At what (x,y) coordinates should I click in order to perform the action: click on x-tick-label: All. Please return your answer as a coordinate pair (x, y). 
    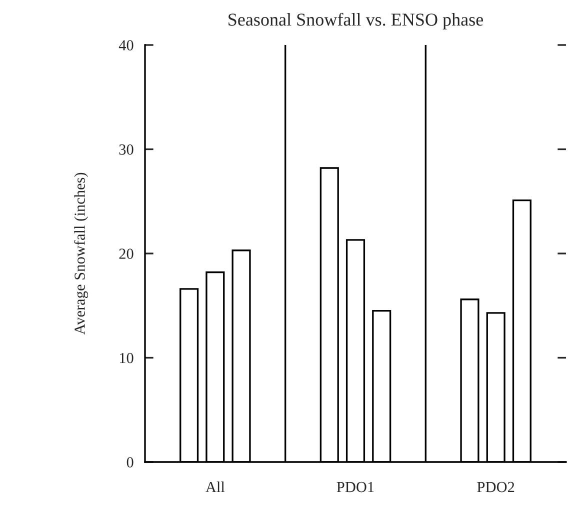
    Looking at the image, I should click on (215, 486).